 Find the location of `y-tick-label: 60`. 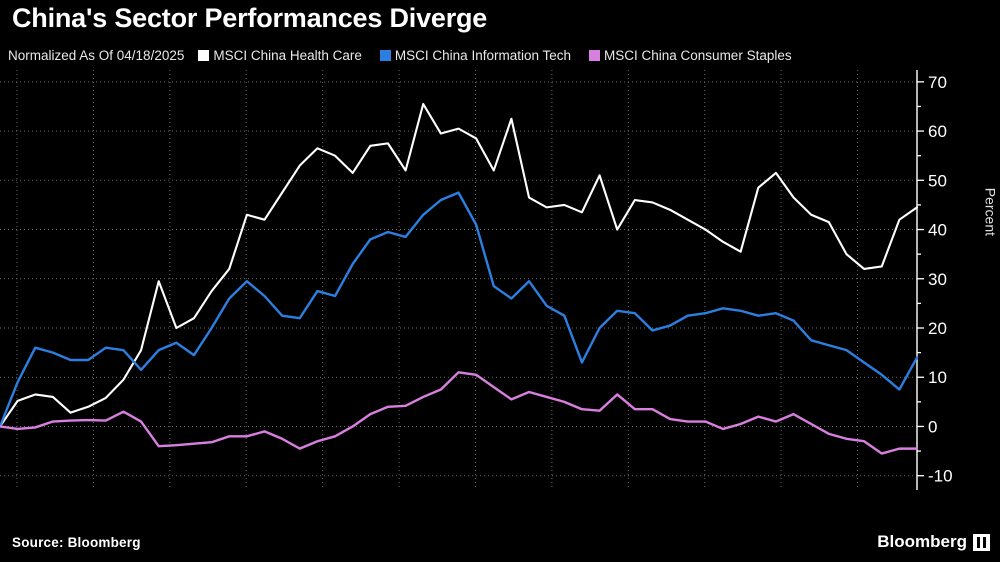

y-tick-label: 60 is located at coordinates (937, 131).